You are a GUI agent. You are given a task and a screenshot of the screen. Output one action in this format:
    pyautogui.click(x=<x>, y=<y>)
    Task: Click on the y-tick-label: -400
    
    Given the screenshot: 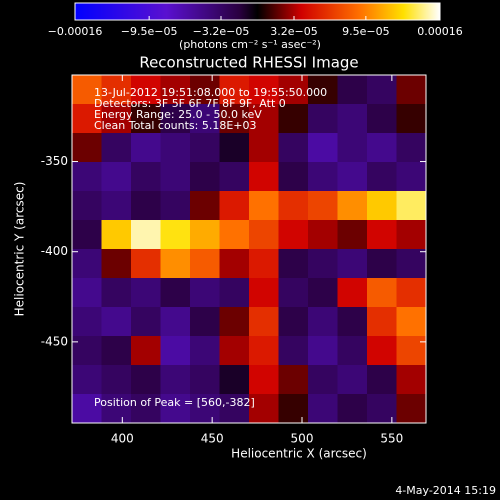 What is the action you would take?
    pyautogui.click(x=54, y=251)
    